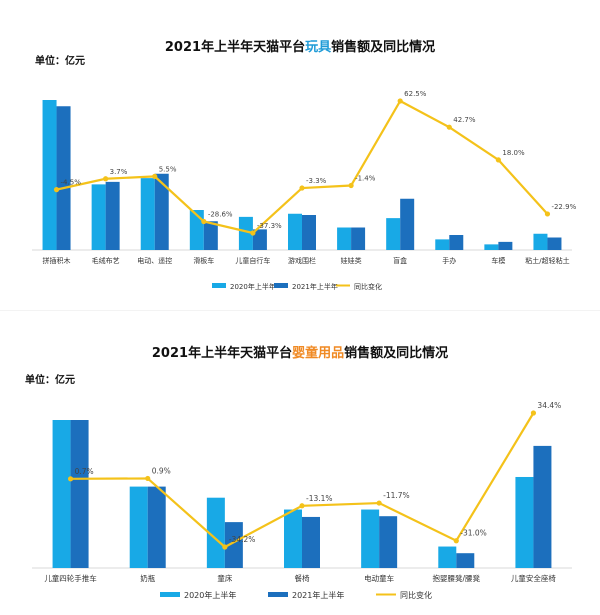 The height and width of the screenshot is (615, 600). I want to click on yoy-data-label: -28.6%, so click(220, 214).